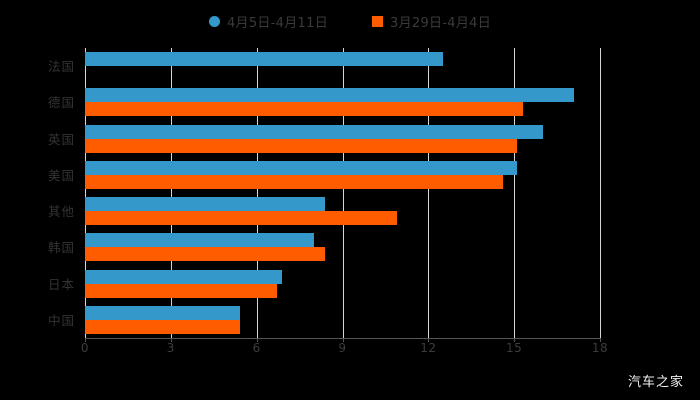  What do you see at coordinates (342, 348) in the screenshot?
I see `x-axis-tick-label: 9` at bounding box center [342, 348].